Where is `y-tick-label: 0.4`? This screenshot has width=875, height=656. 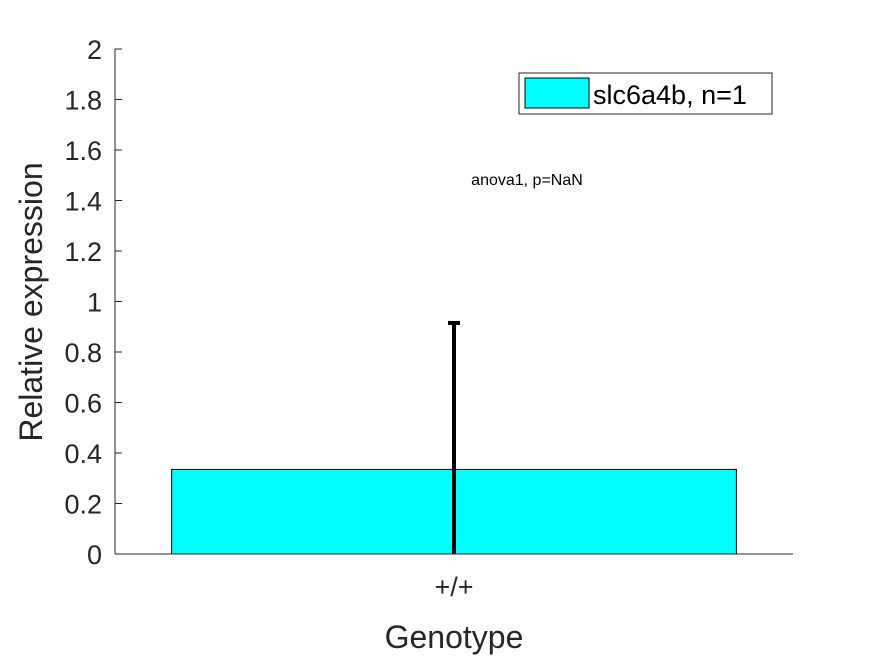
y-tick-label: 0.4 is located at coordinates (83, 454).